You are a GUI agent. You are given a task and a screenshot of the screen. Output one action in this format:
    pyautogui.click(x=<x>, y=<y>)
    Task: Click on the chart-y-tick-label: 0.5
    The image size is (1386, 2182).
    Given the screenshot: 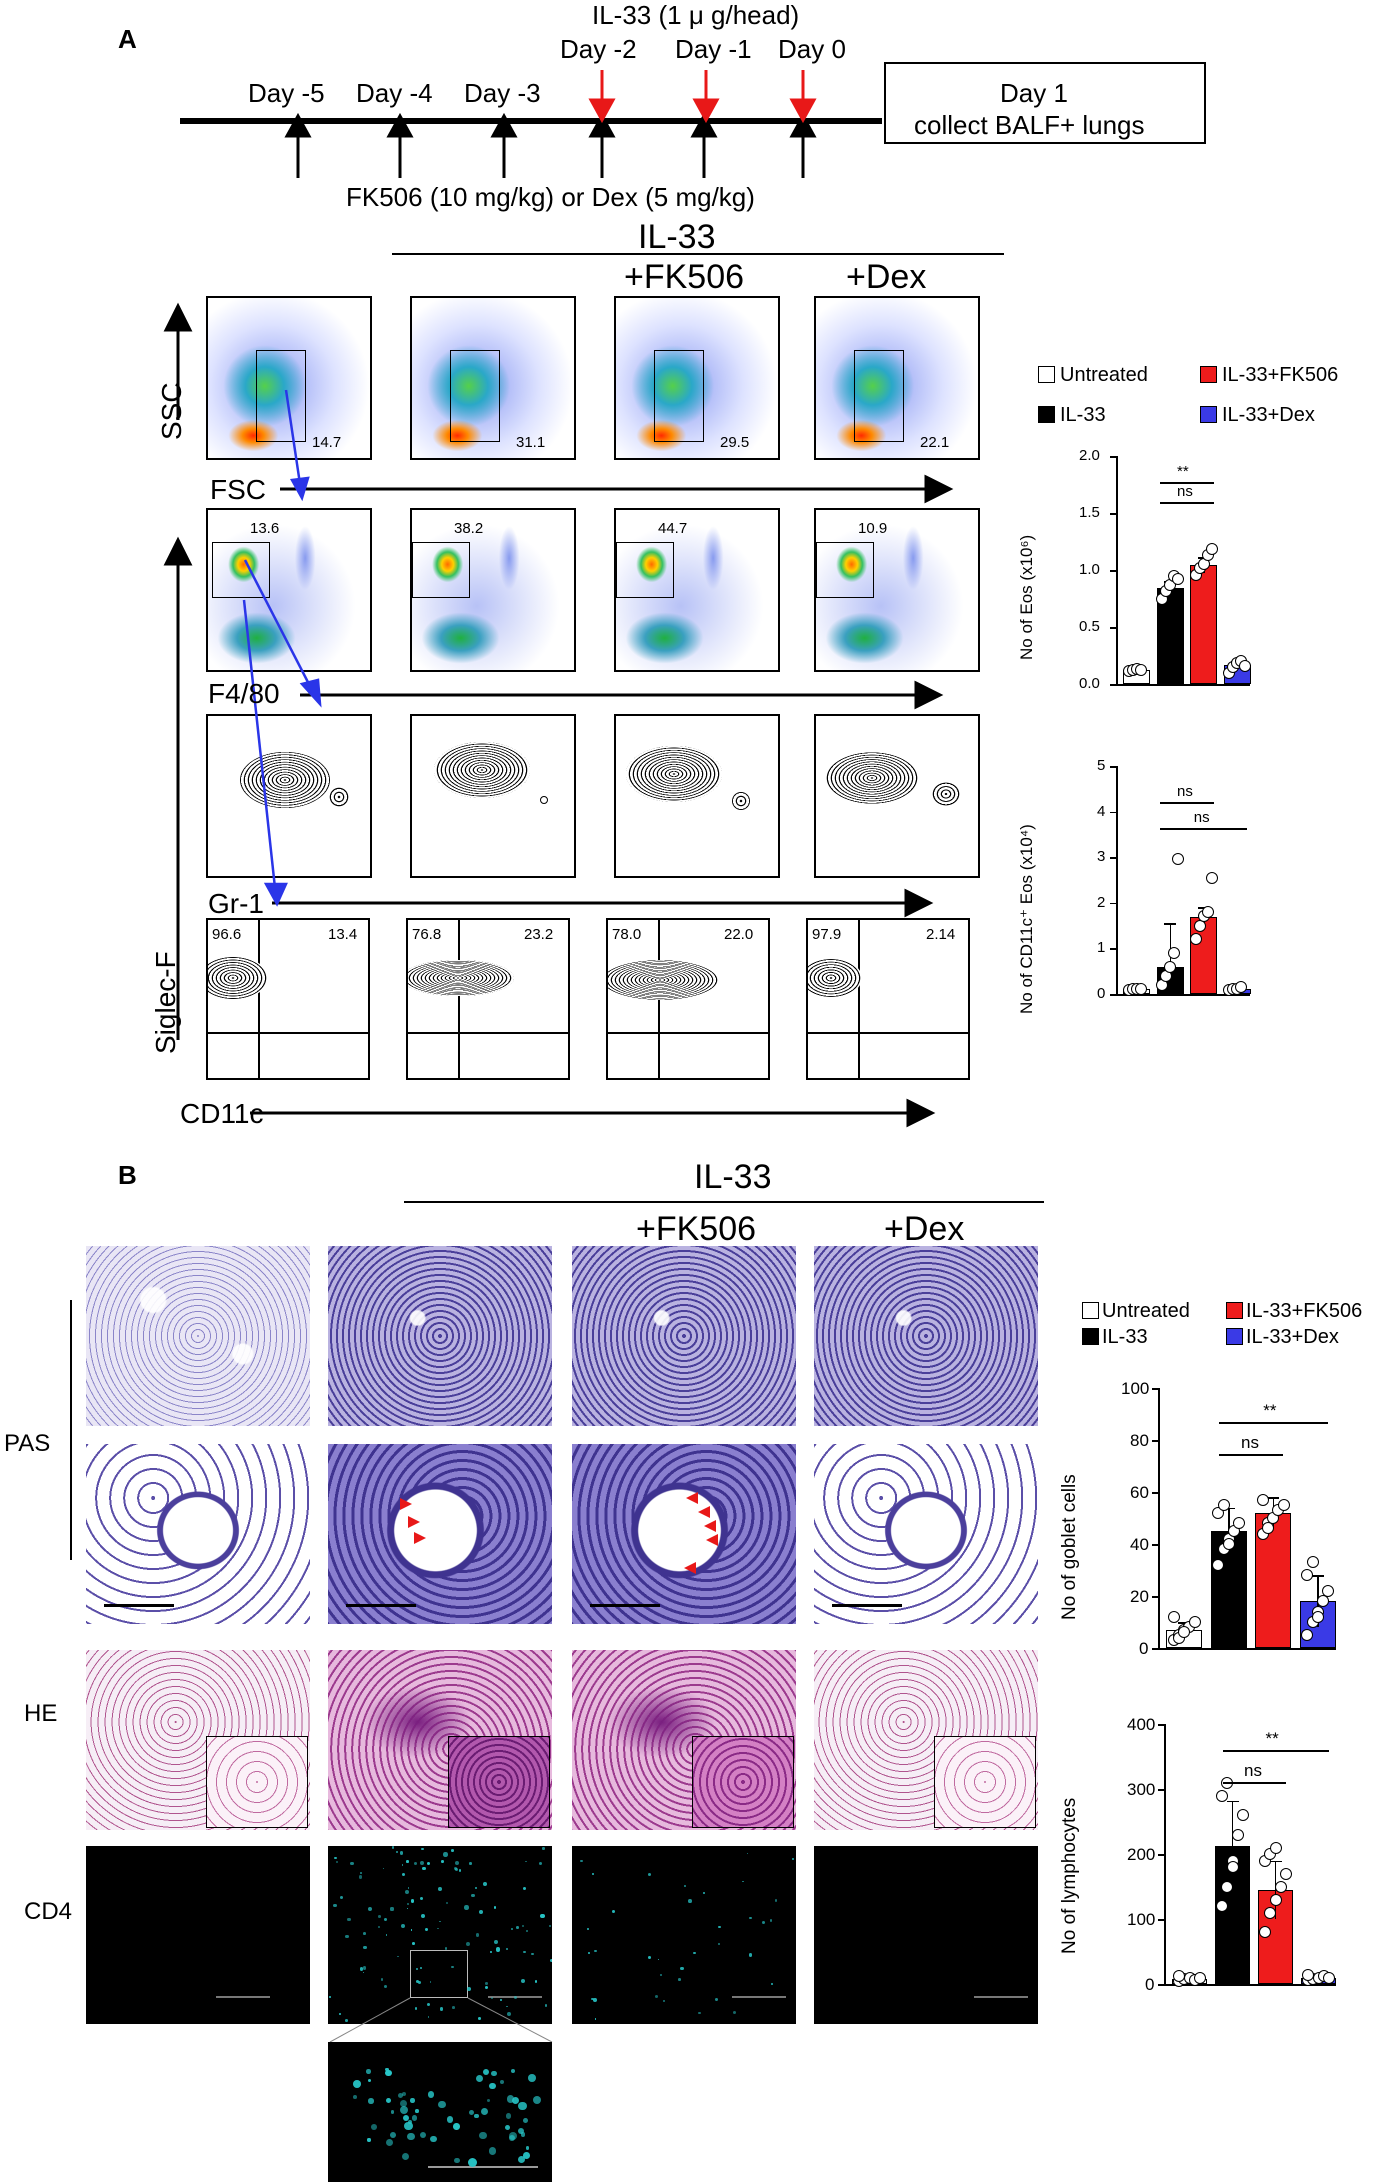 What is the action you would take?
    pyautogui.click(x=1089, y=626)
    